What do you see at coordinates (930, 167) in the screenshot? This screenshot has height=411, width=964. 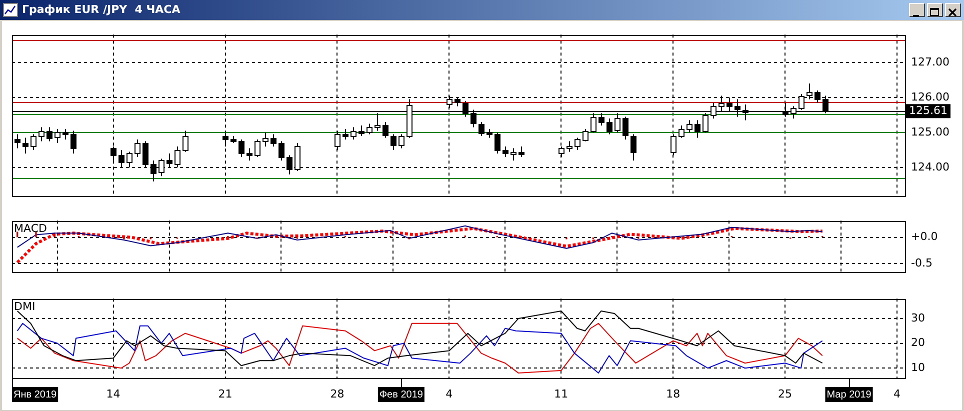 I see `y-tick-label: 124.00` at bounding box center [930, 167].